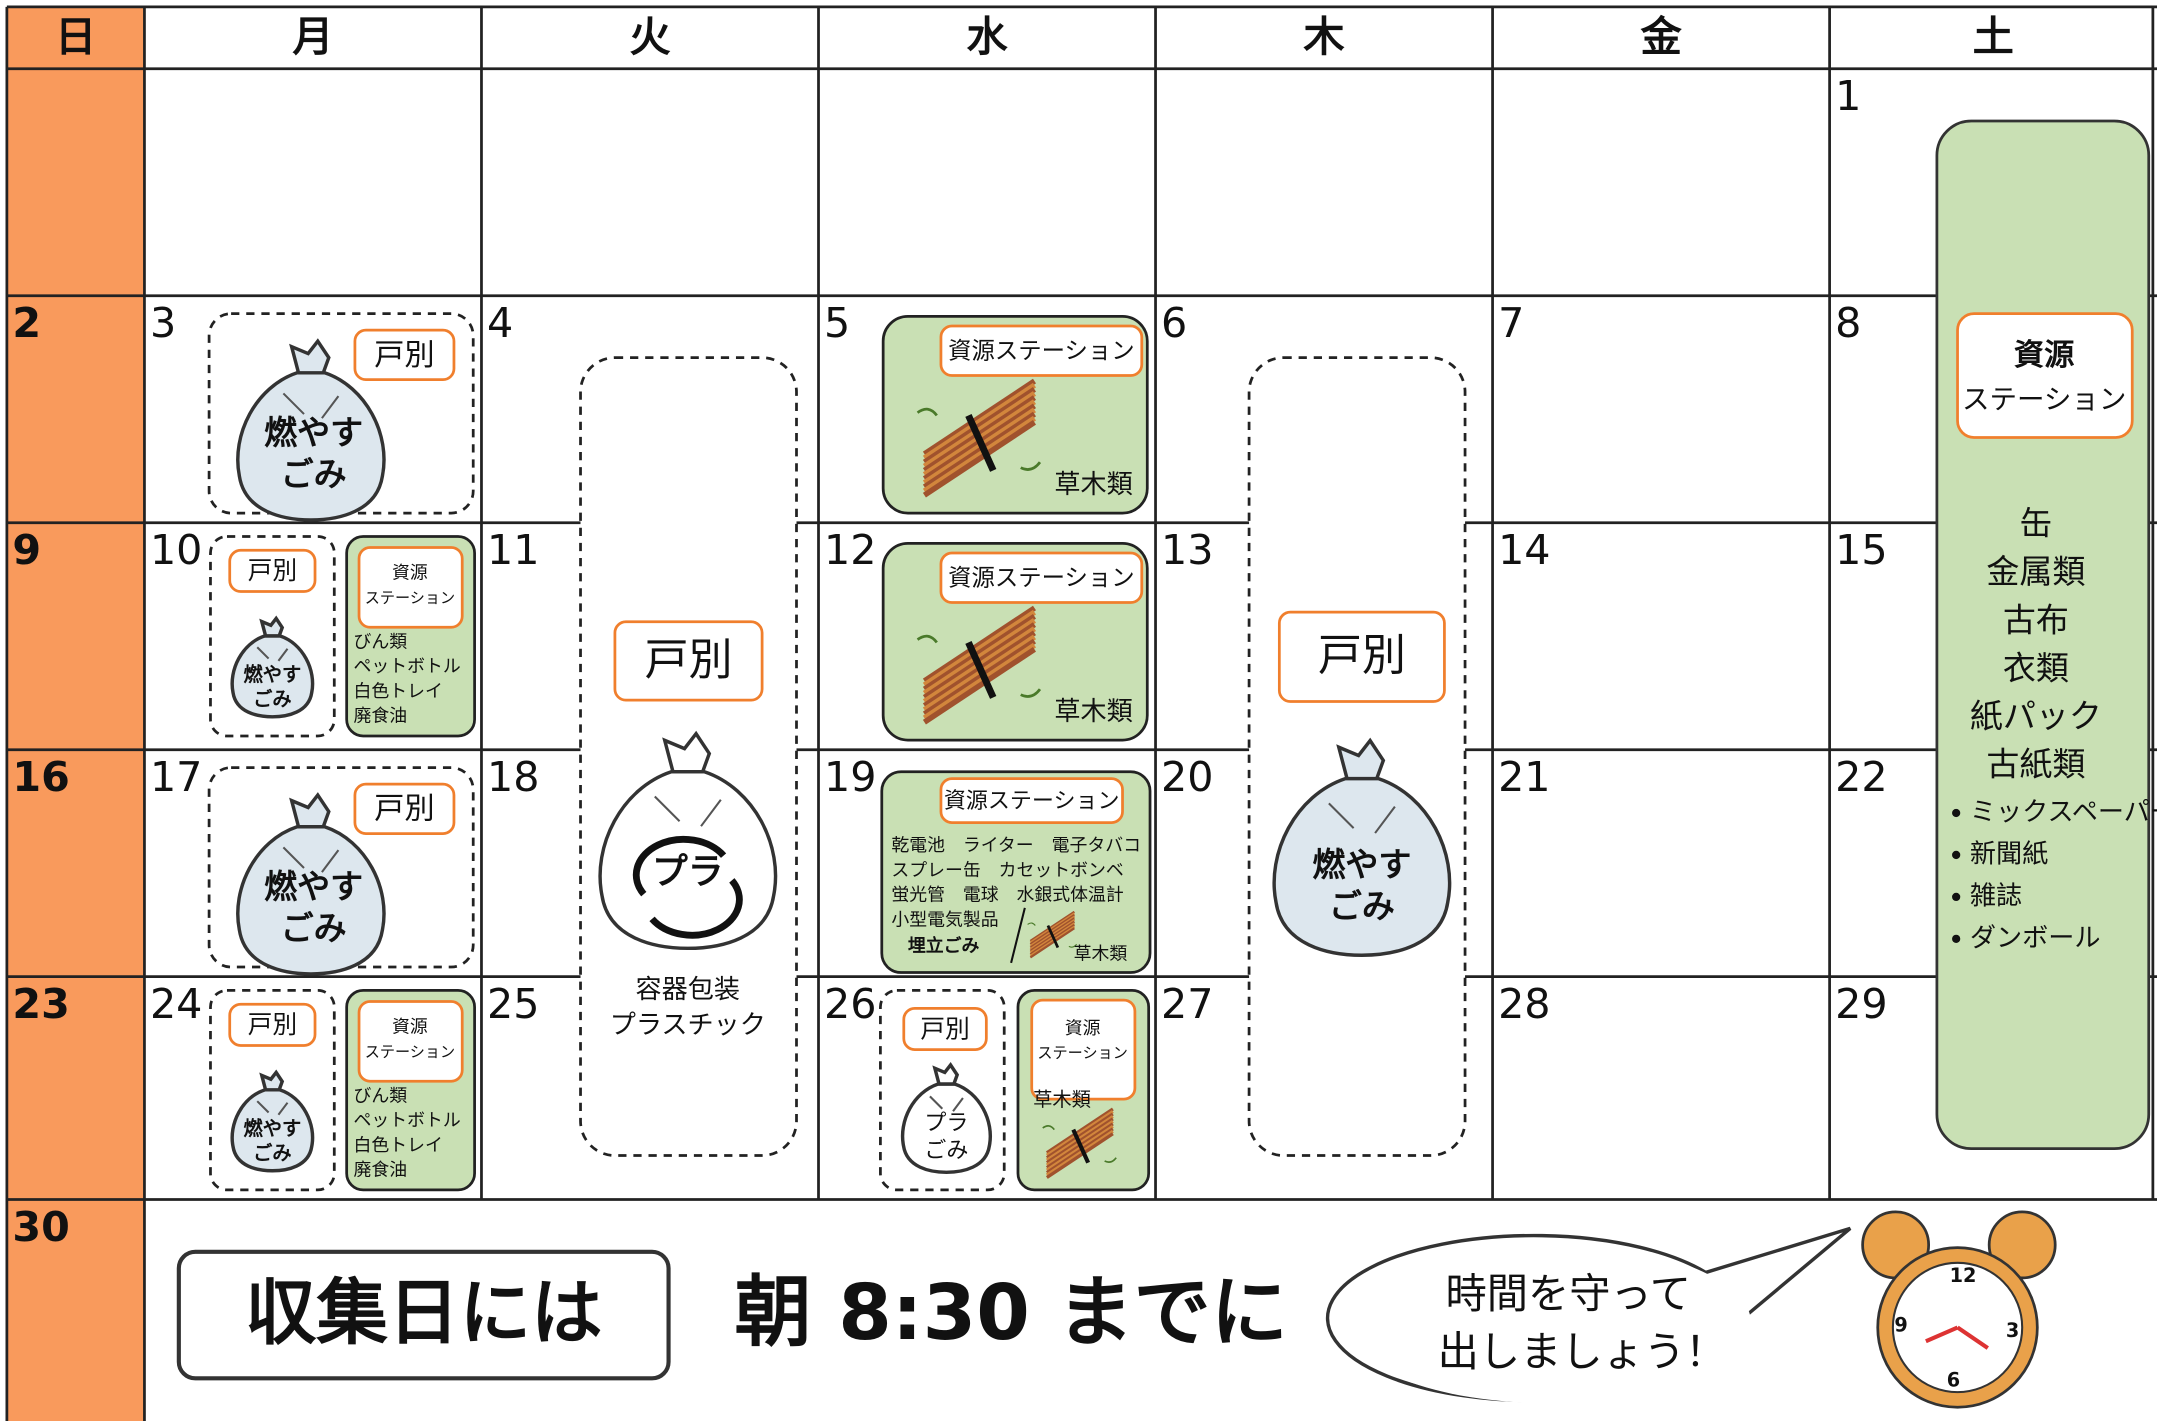 This screenshot has height=1421, width=2157. What do you see at coordinates (26, 323) in the screenshot?
I see `day-number: 2` at bounding box center [26, 323].